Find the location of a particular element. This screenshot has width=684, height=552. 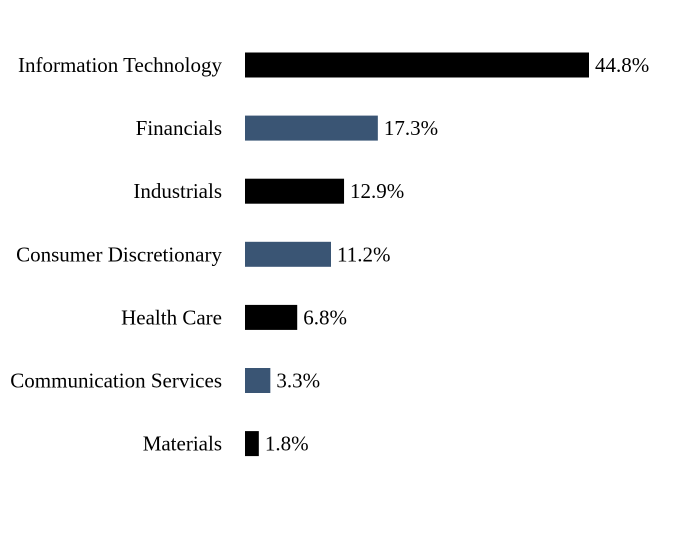

value-label-information-technology: 44.8% is located at coordinates (622, 65).